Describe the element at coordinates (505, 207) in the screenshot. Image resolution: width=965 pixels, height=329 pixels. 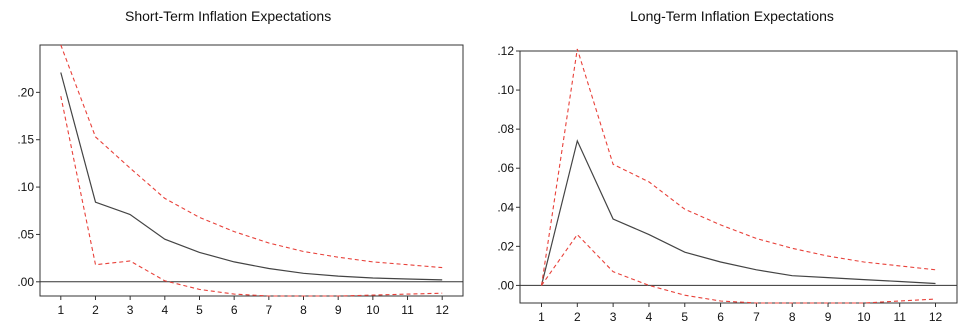
I see `y-tick-label: .04` at that location.